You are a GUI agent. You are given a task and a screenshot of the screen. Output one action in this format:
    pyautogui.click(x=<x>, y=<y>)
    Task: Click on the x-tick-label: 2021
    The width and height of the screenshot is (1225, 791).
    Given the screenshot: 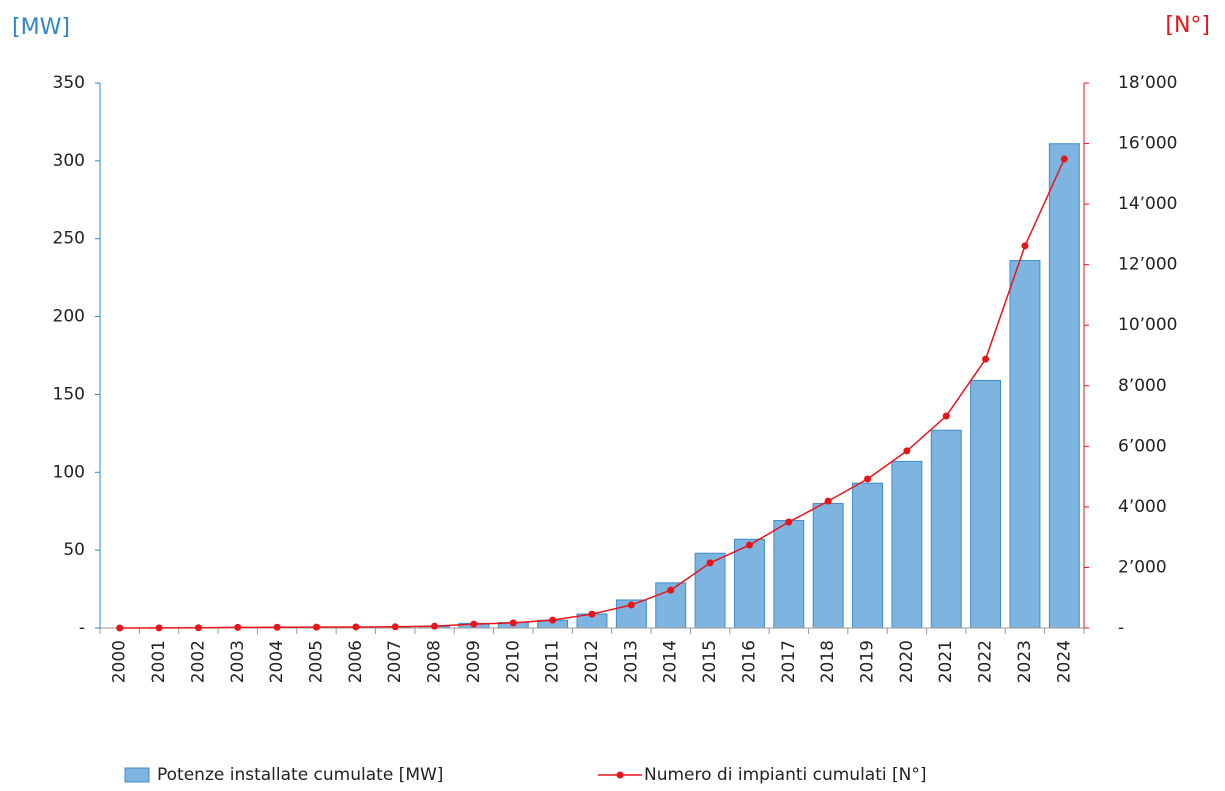 What is the action you would take?
    pyautogui.click(x=946, y=661)
    